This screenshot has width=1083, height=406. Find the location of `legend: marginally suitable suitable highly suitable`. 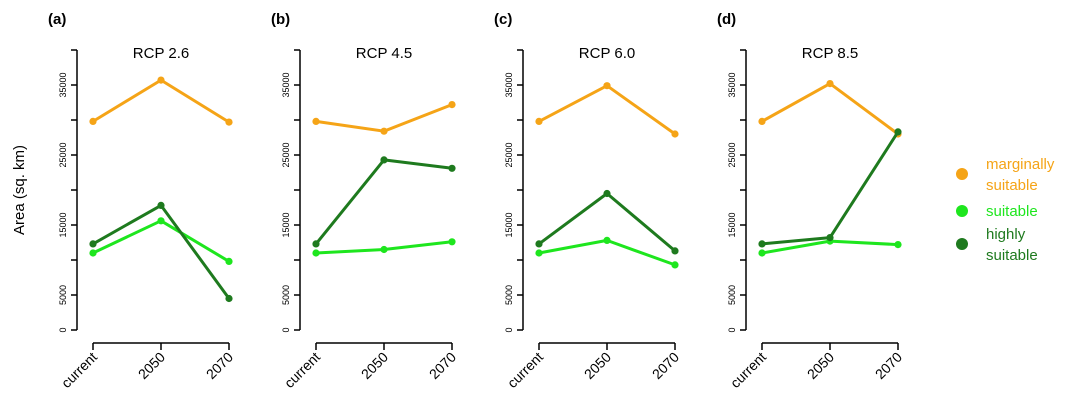

legend: marginally suitable suitable highly suitable is located at coordinates (1005, 210).